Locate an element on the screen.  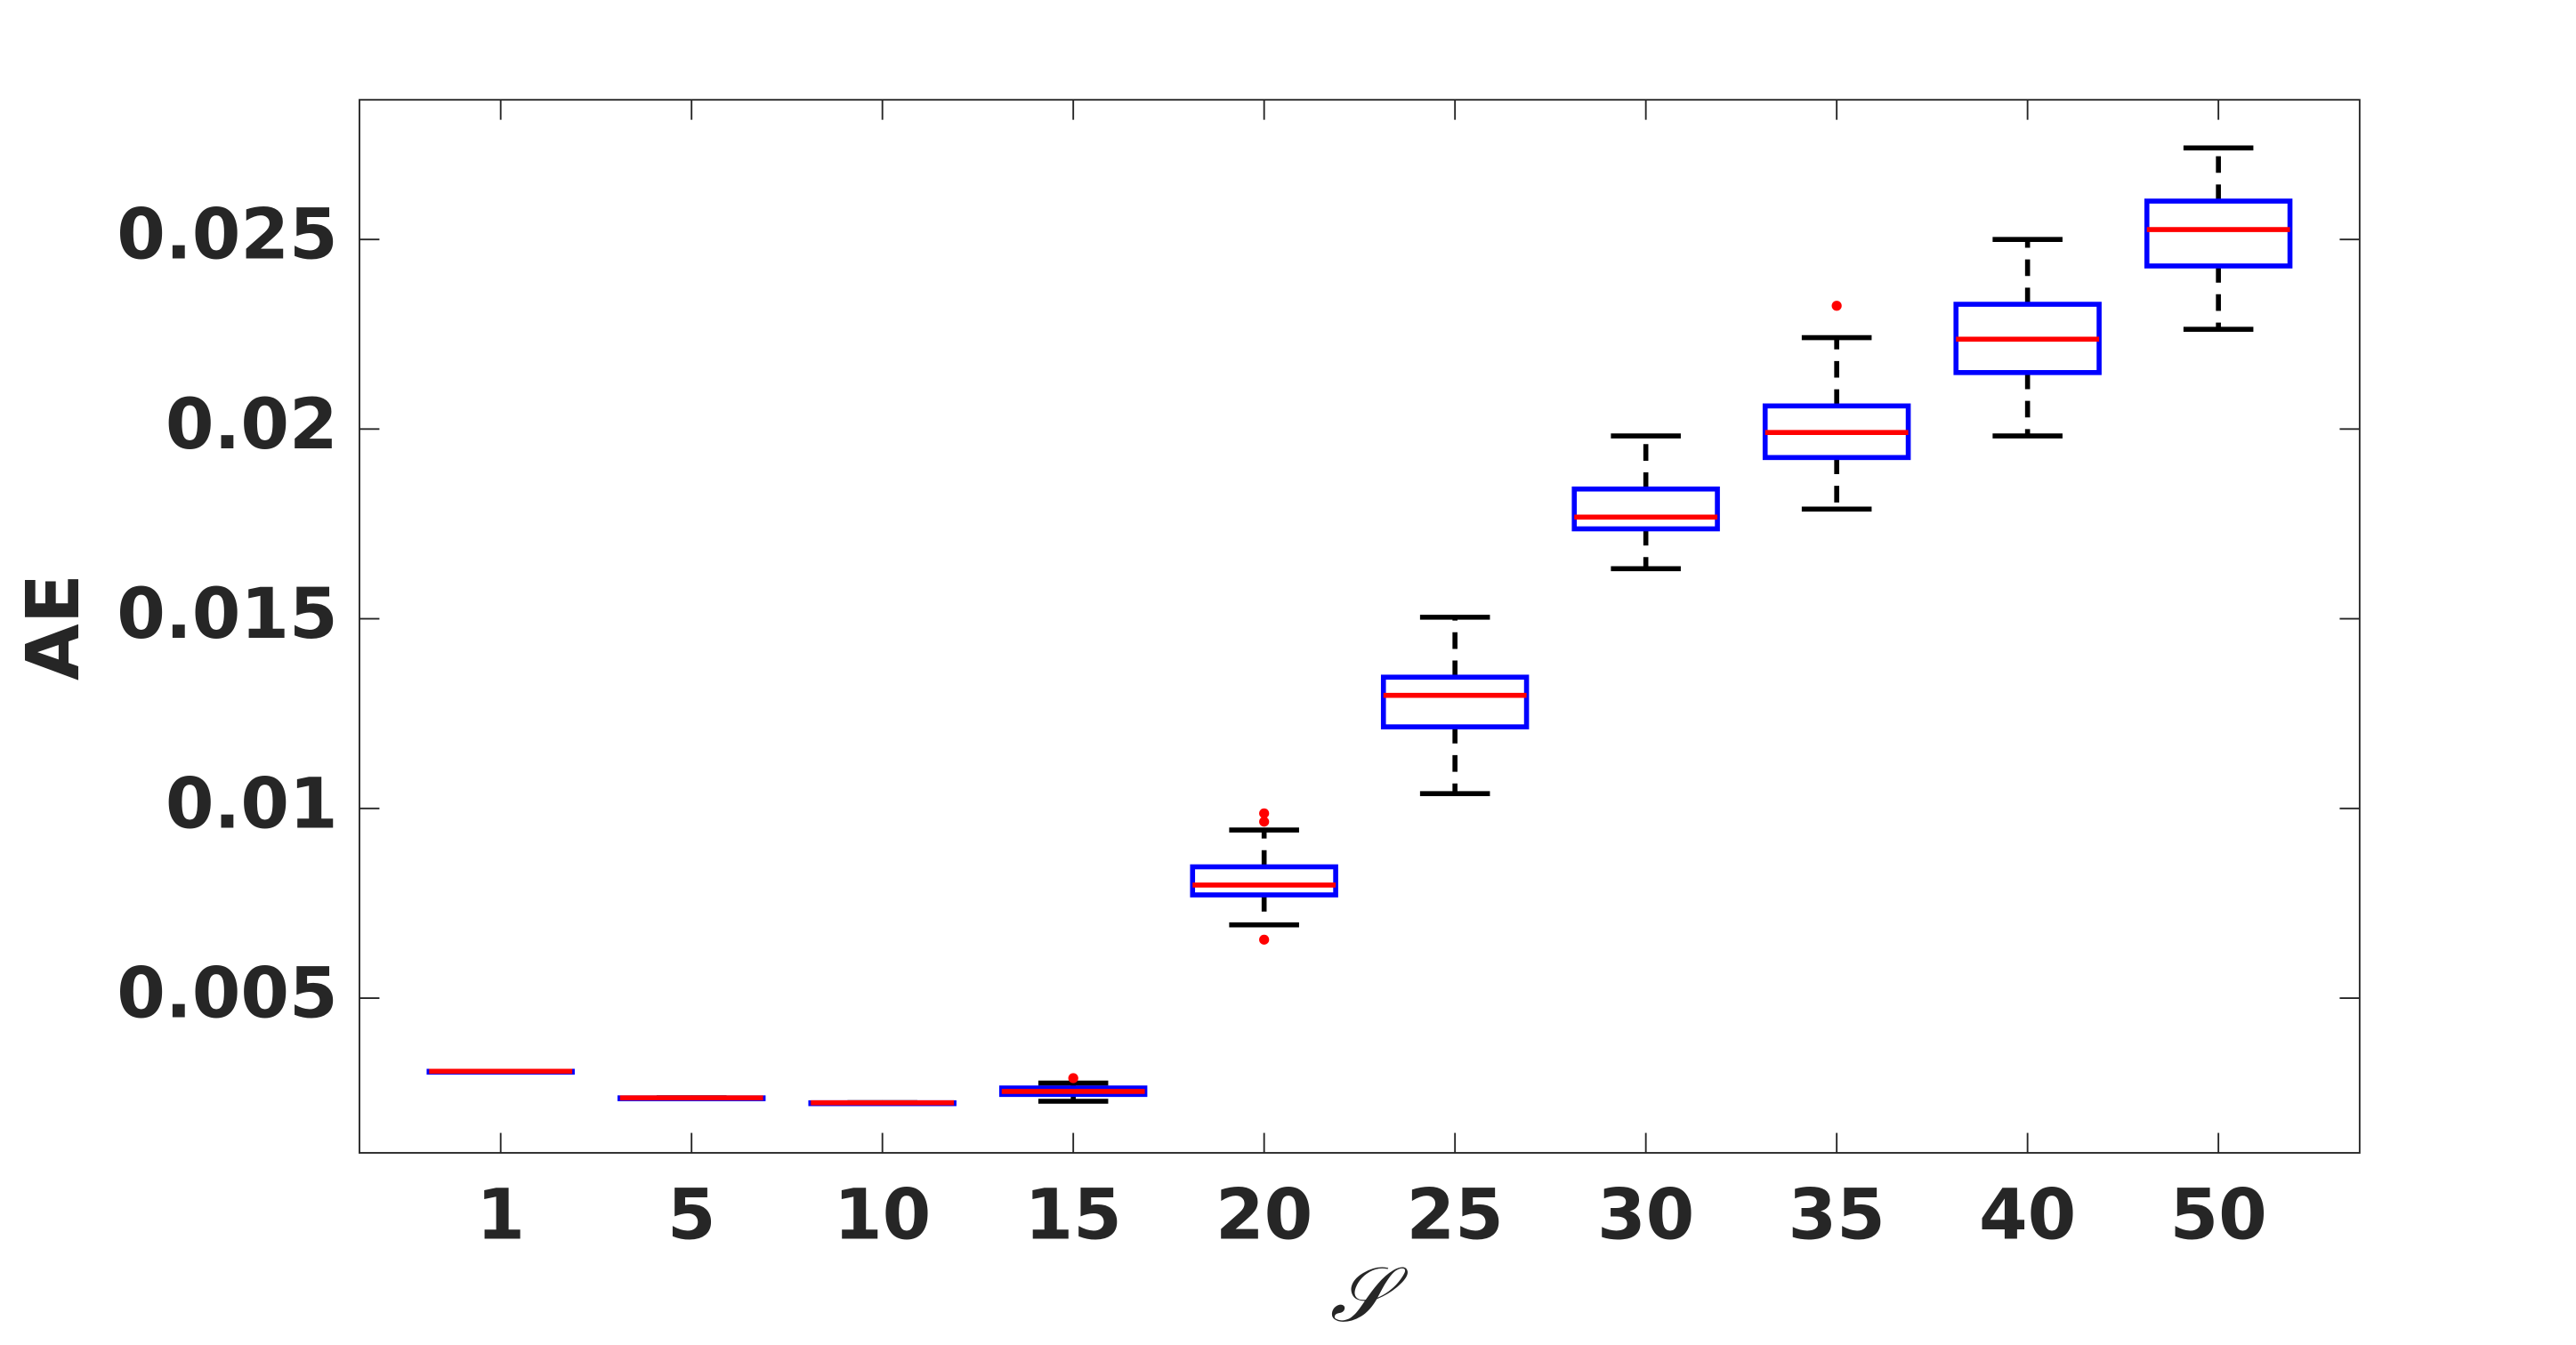
y-tick-label: 0.01 is located at coordinates (252, 803).